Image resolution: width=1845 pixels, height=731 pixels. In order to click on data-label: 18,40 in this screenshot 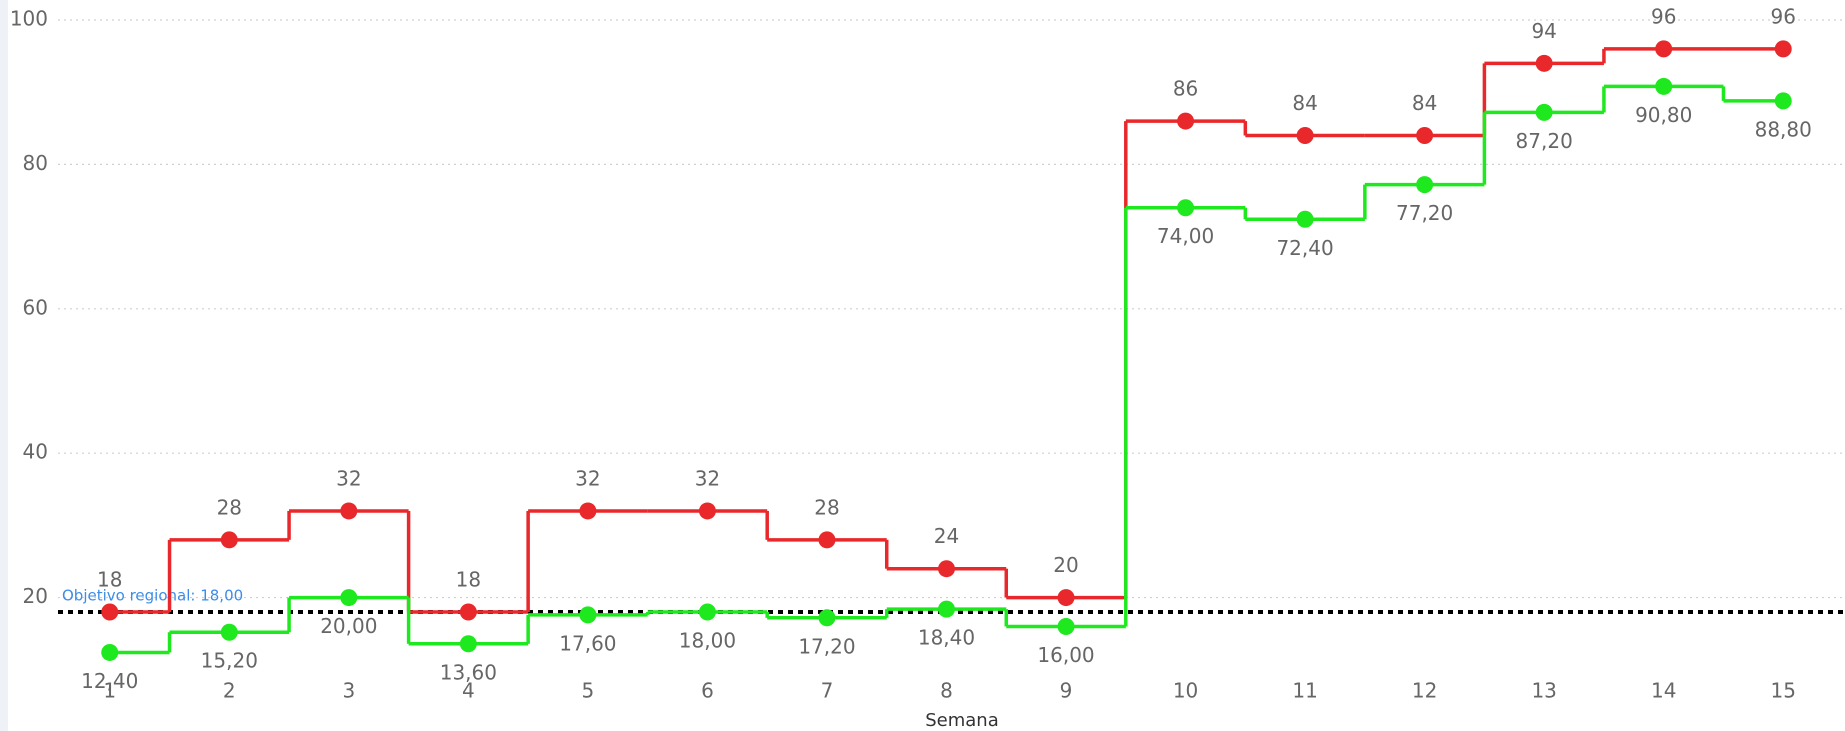, I will do `click(946, 638)`.